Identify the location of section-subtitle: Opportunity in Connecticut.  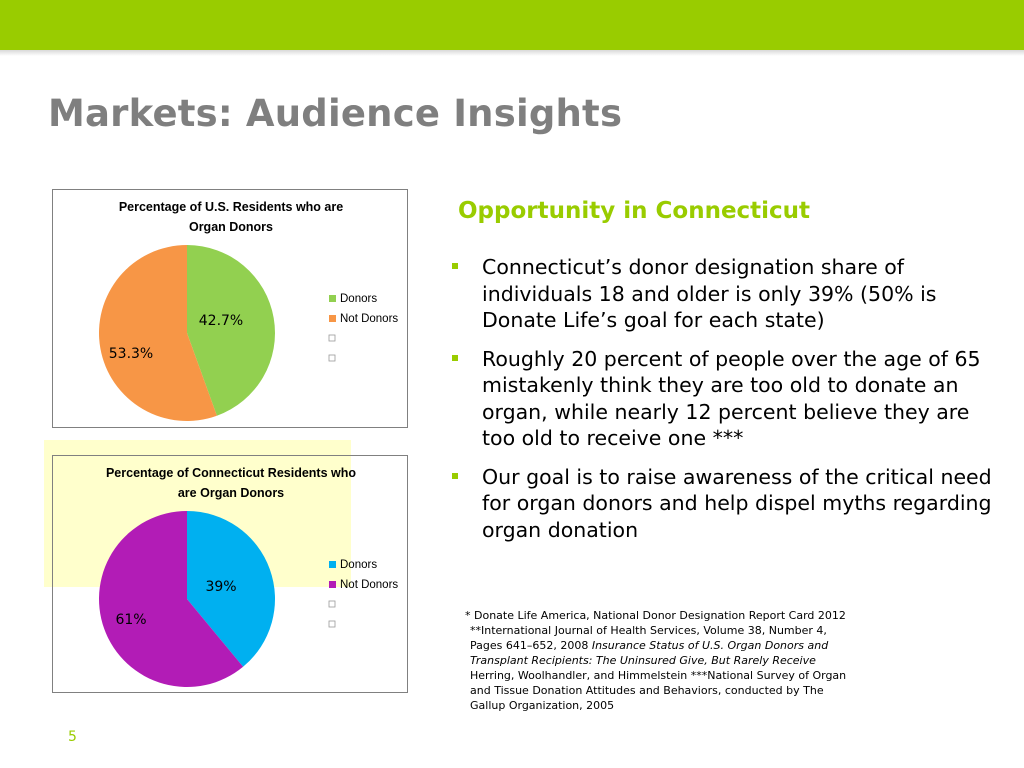
(634, 211).